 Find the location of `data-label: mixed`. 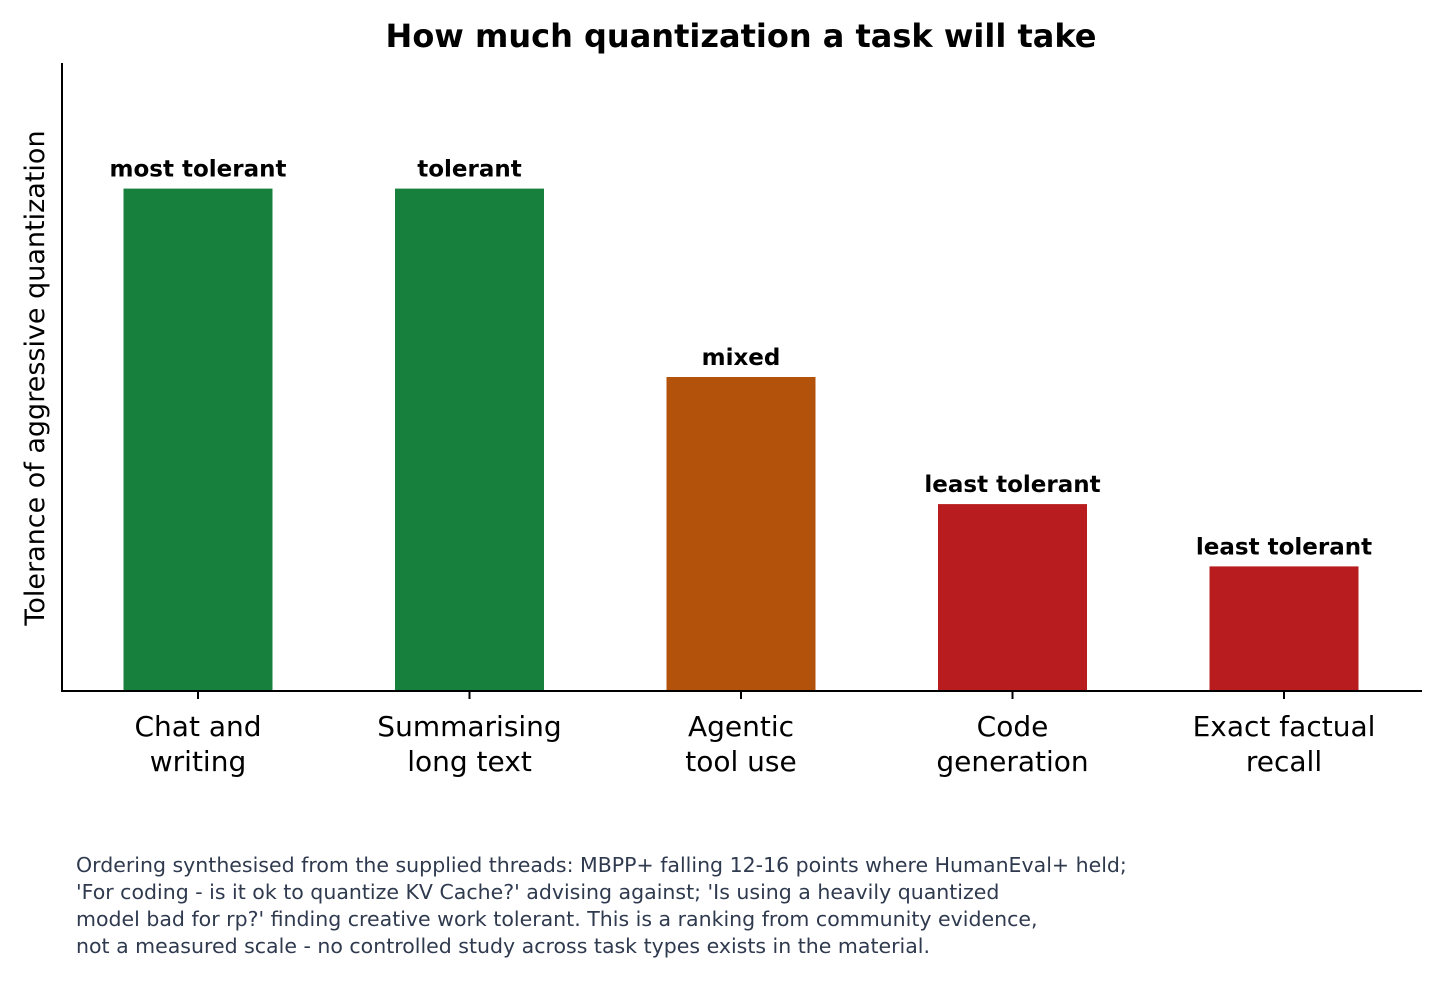

data-label: mixed is located at coordinates (741, 358).